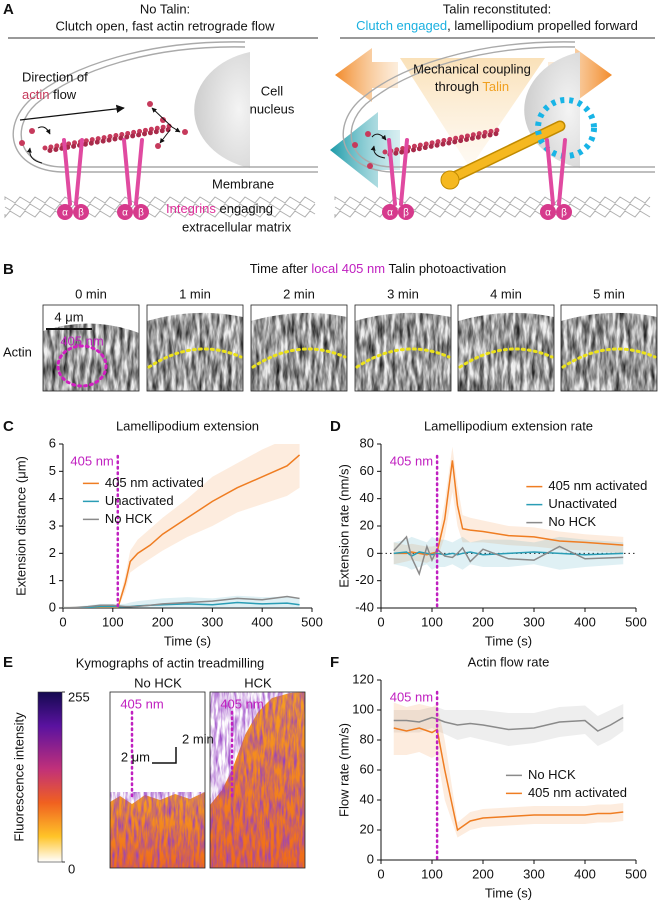  I want to click on time-label: 0 min, so click(91, 293).